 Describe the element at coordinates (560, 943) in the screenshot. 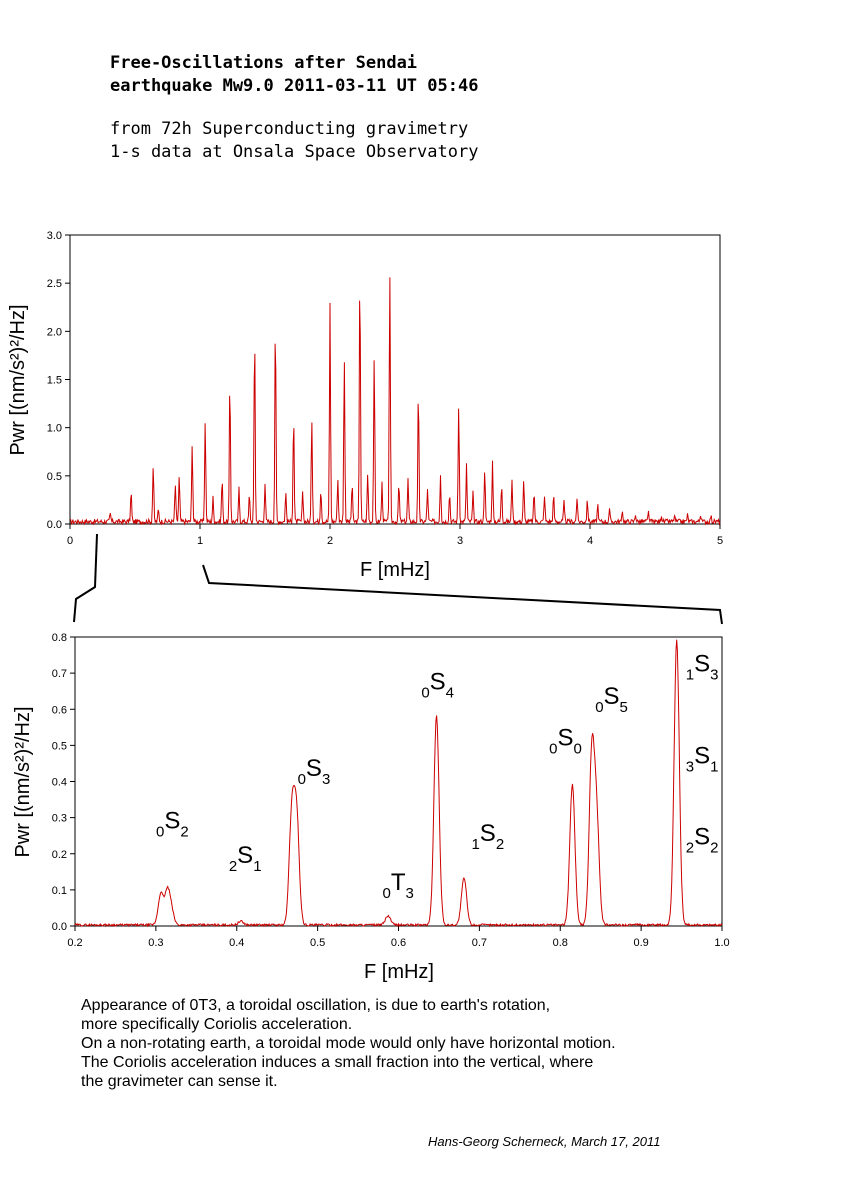

I see `zoom-x-tick-label: 0.8` at that location.